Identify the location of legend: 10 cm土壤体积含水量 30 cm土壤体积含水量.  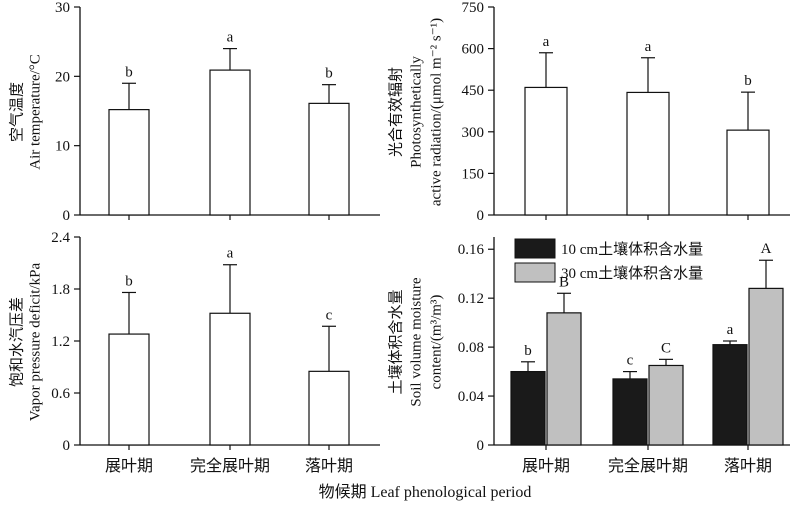
(608, 260).